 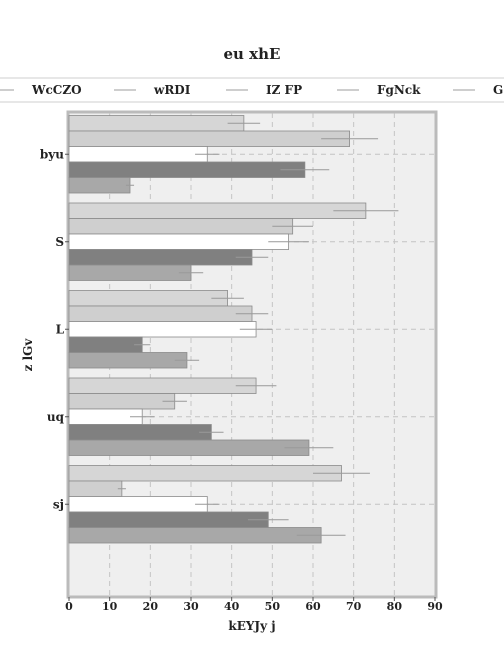 What do you see at coordinates (354, 606) in the screenshot?
I see `x-tick-label: 70` at bounding box center [354, 606].